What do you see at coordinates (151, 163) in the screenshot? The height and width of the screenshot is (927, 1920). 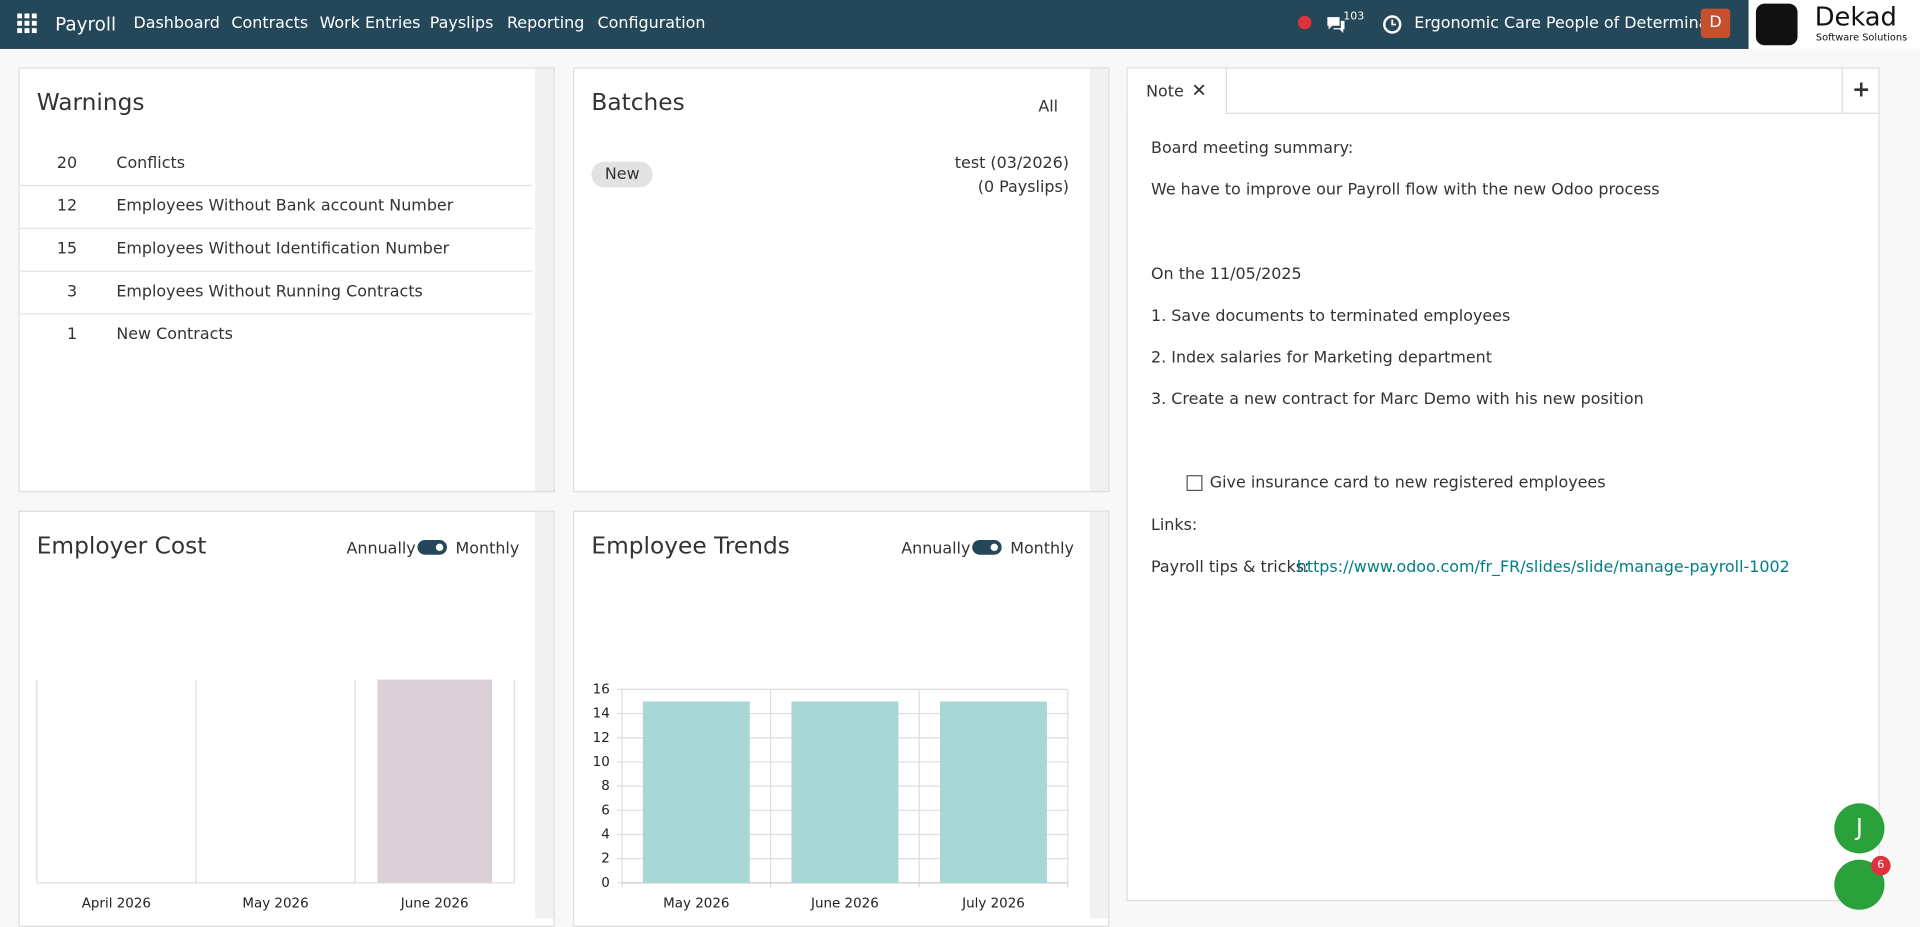 I see `warning-label: Conflicts` at bounding box center [151, 163].